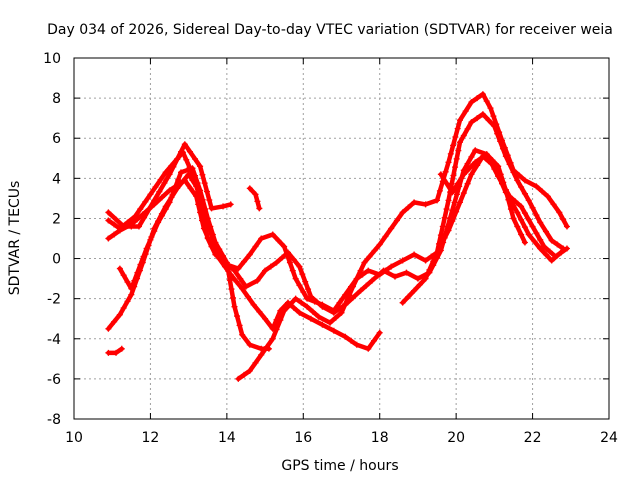 The width and height of the screenshot is (640, 480). Describe the element at coordinates (54, 300) in the screenshot. I see `y-tick-label: -2` at that location.